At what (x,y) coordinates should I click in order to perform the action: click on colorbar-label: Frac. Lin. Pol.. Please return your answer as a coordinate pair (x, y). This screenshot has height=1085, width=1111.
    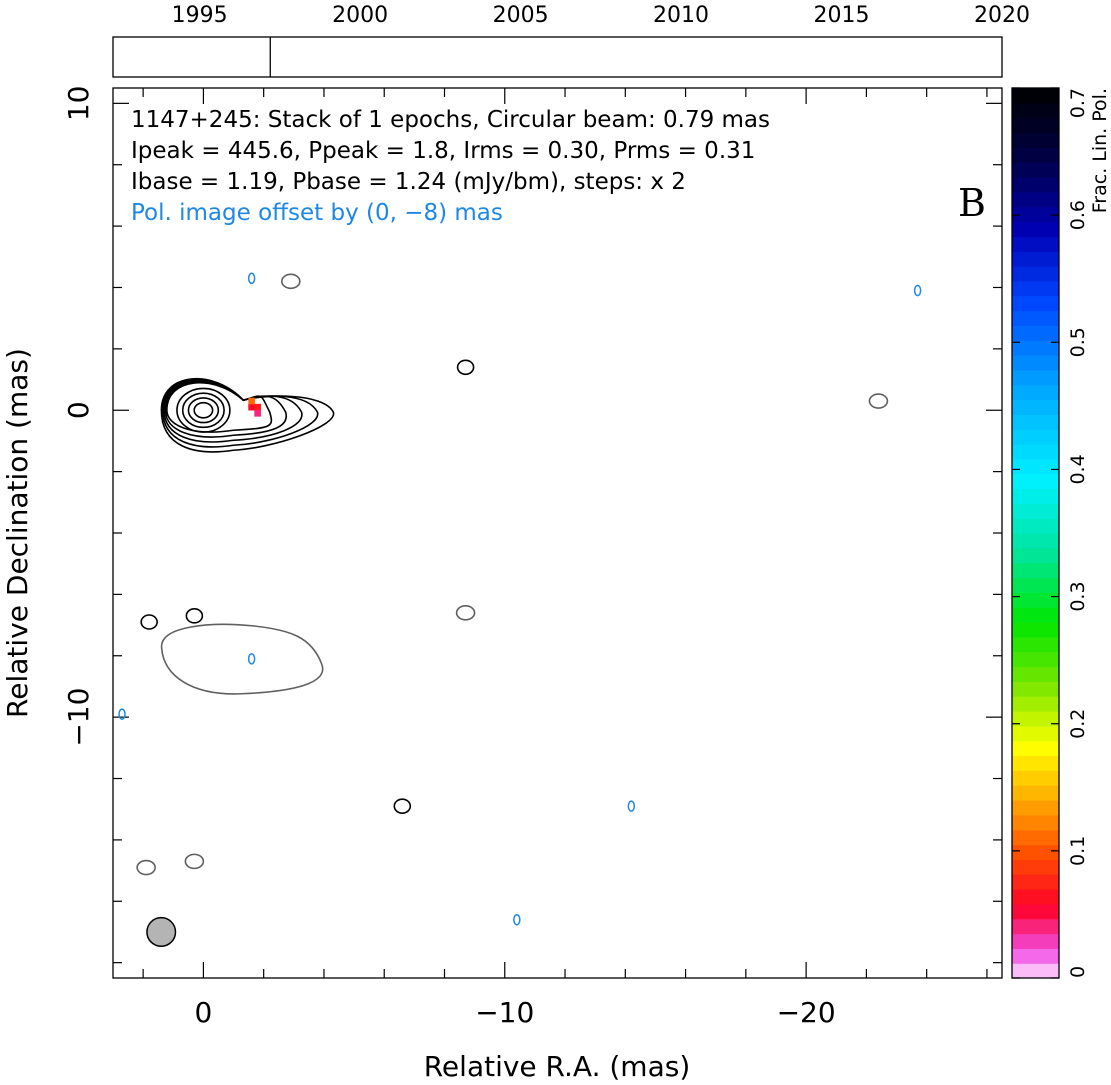
    Looking at the image, I should click on (1100, 150).